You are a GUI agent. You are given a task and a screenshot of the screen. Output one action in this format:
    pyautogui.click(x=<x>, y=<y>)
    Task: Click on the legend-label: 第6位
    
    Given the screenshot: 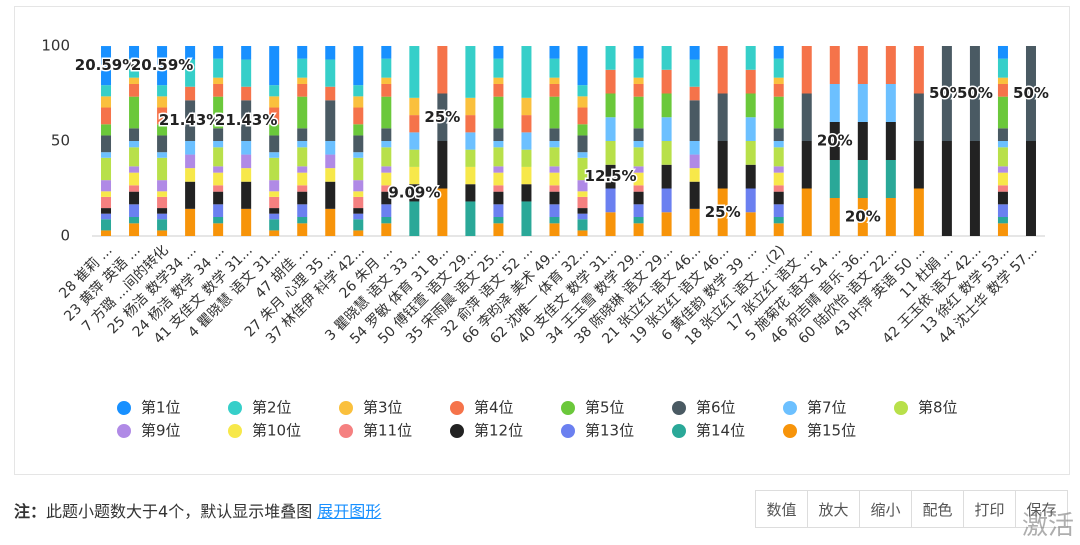 What is the action you would take?
    pyautogui.click(x=716, y=408)
    